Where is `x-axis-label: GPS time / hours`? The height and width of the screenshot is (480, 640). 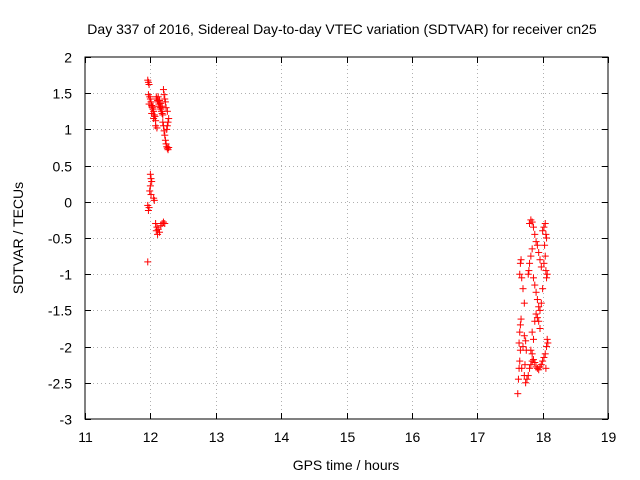 x-axis-label: GPS time / hours is located at coordinates (346, 465).